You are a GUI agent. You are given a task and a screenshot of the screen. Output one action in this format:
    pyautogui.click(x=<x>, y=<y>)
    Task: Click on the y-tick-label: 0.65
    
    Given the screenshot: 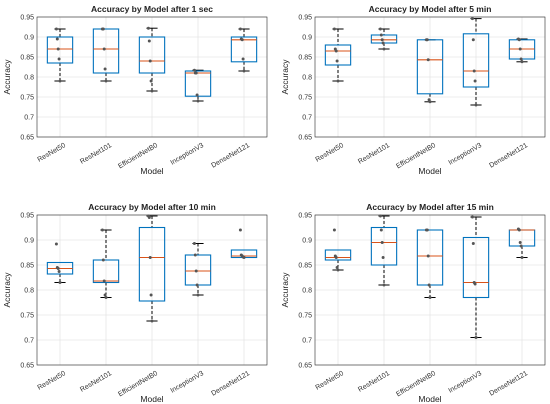 What is the action you would take?
    pyautogui.click(x=305, y=366)
    